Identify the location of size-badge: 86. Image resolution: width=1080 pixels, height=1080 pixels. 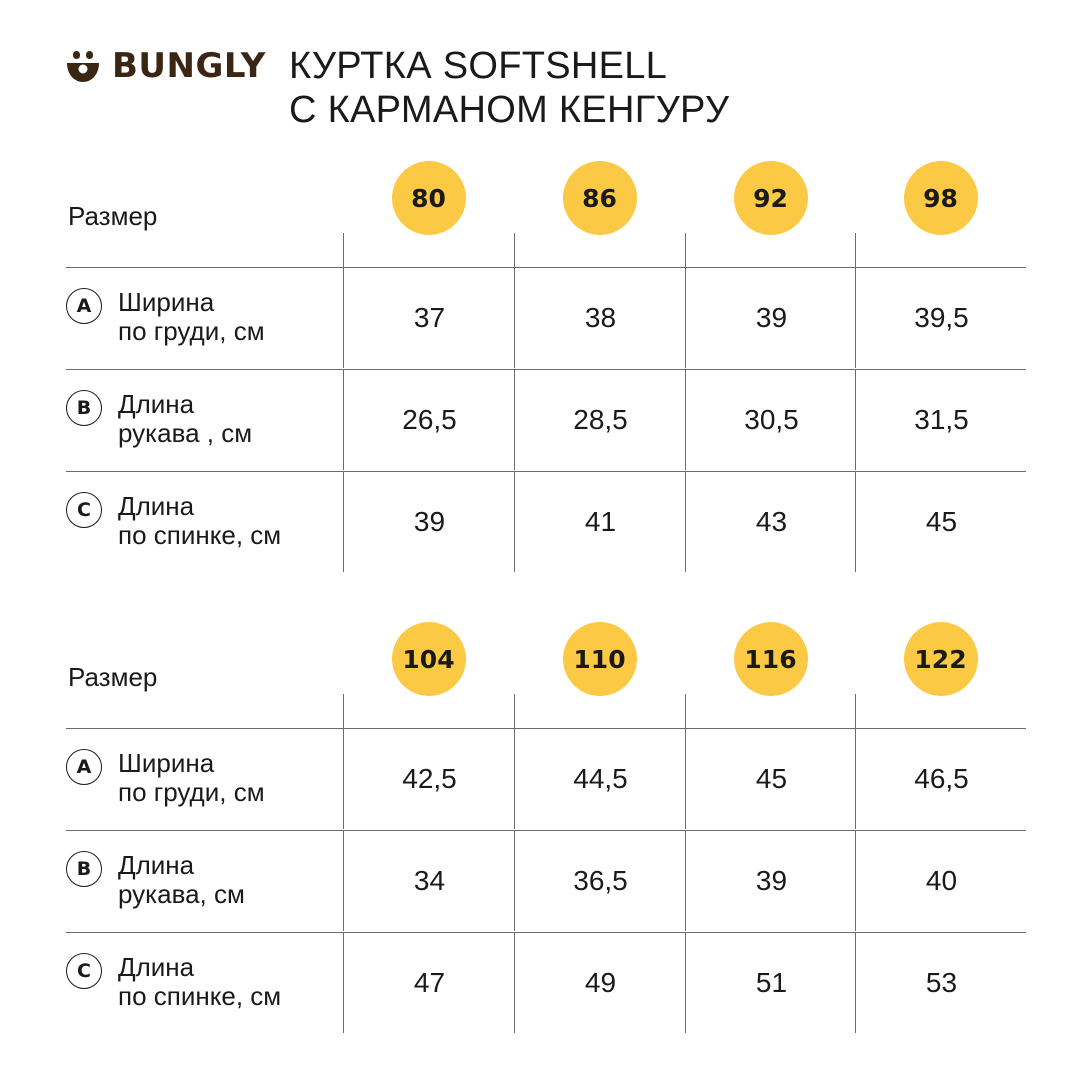
(599, 198).